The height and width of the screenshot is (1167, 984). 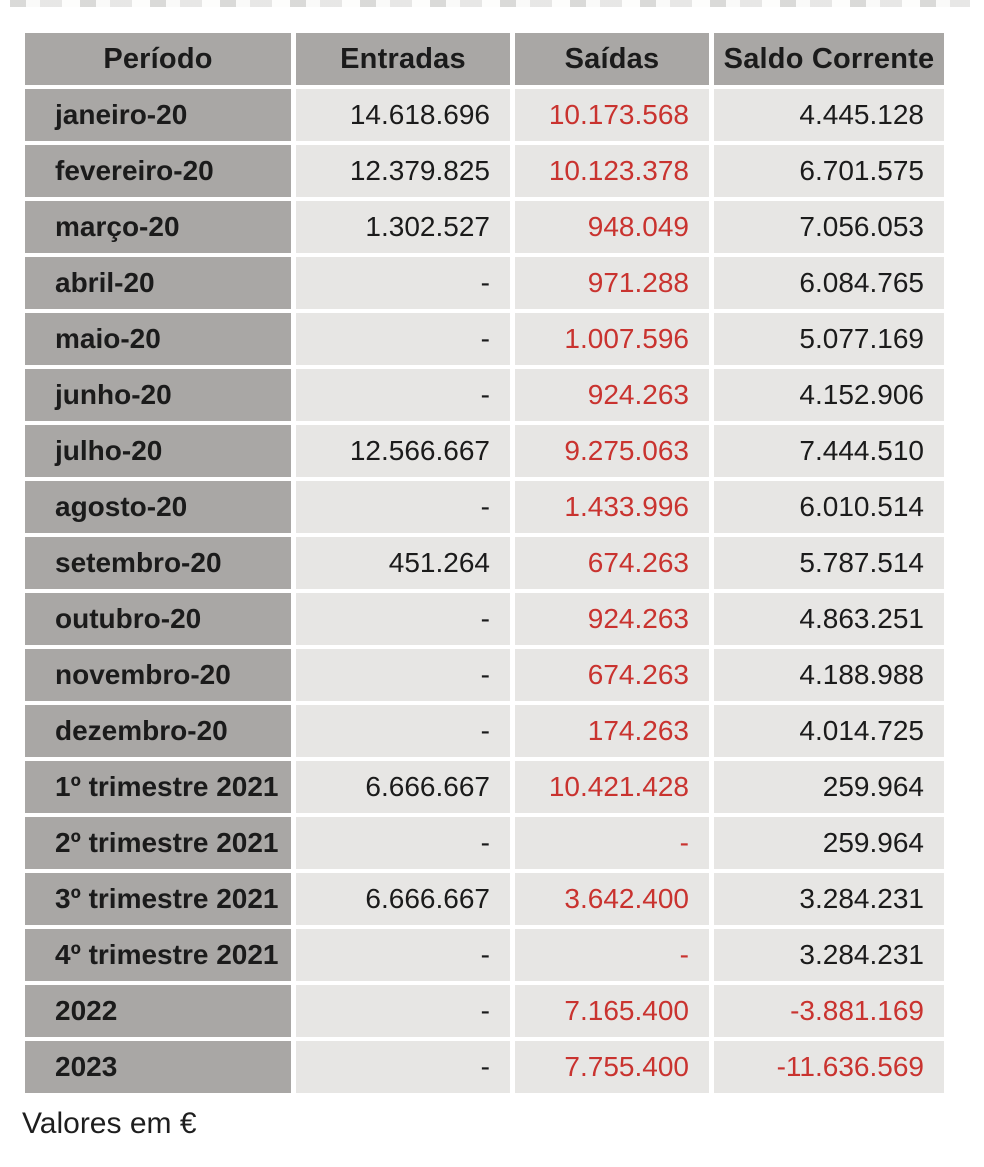 What do you see at coordinates (612, 1067) in the screenshot?
I see `saidas-cell: 7.755.400` at bounding box center [612, 1067].